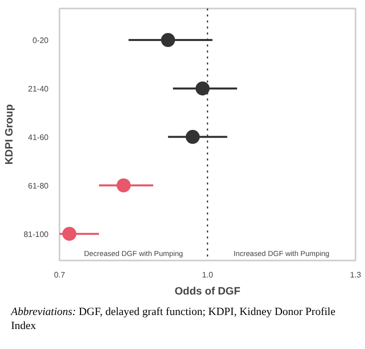  Describe the element at coordinates (207, 292) in the screenshot. I see `x-axis-title: Odds of DGF` at that location.